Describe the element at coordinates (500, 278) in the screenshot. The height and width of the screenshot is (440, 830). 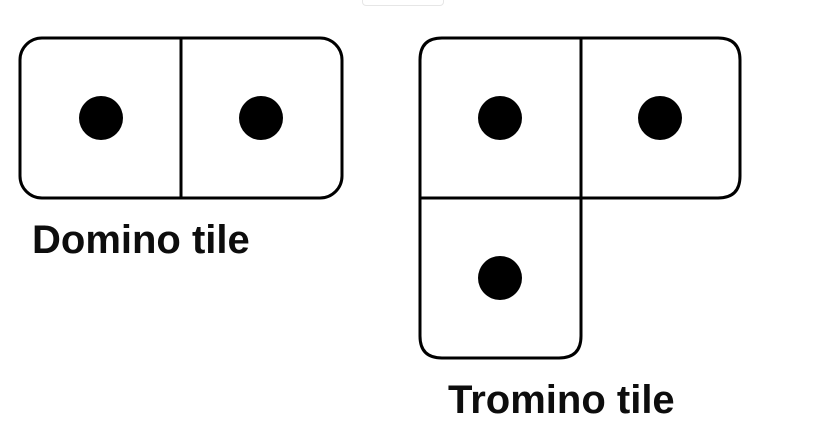
I see `tromino-pip-bottom` at that location.